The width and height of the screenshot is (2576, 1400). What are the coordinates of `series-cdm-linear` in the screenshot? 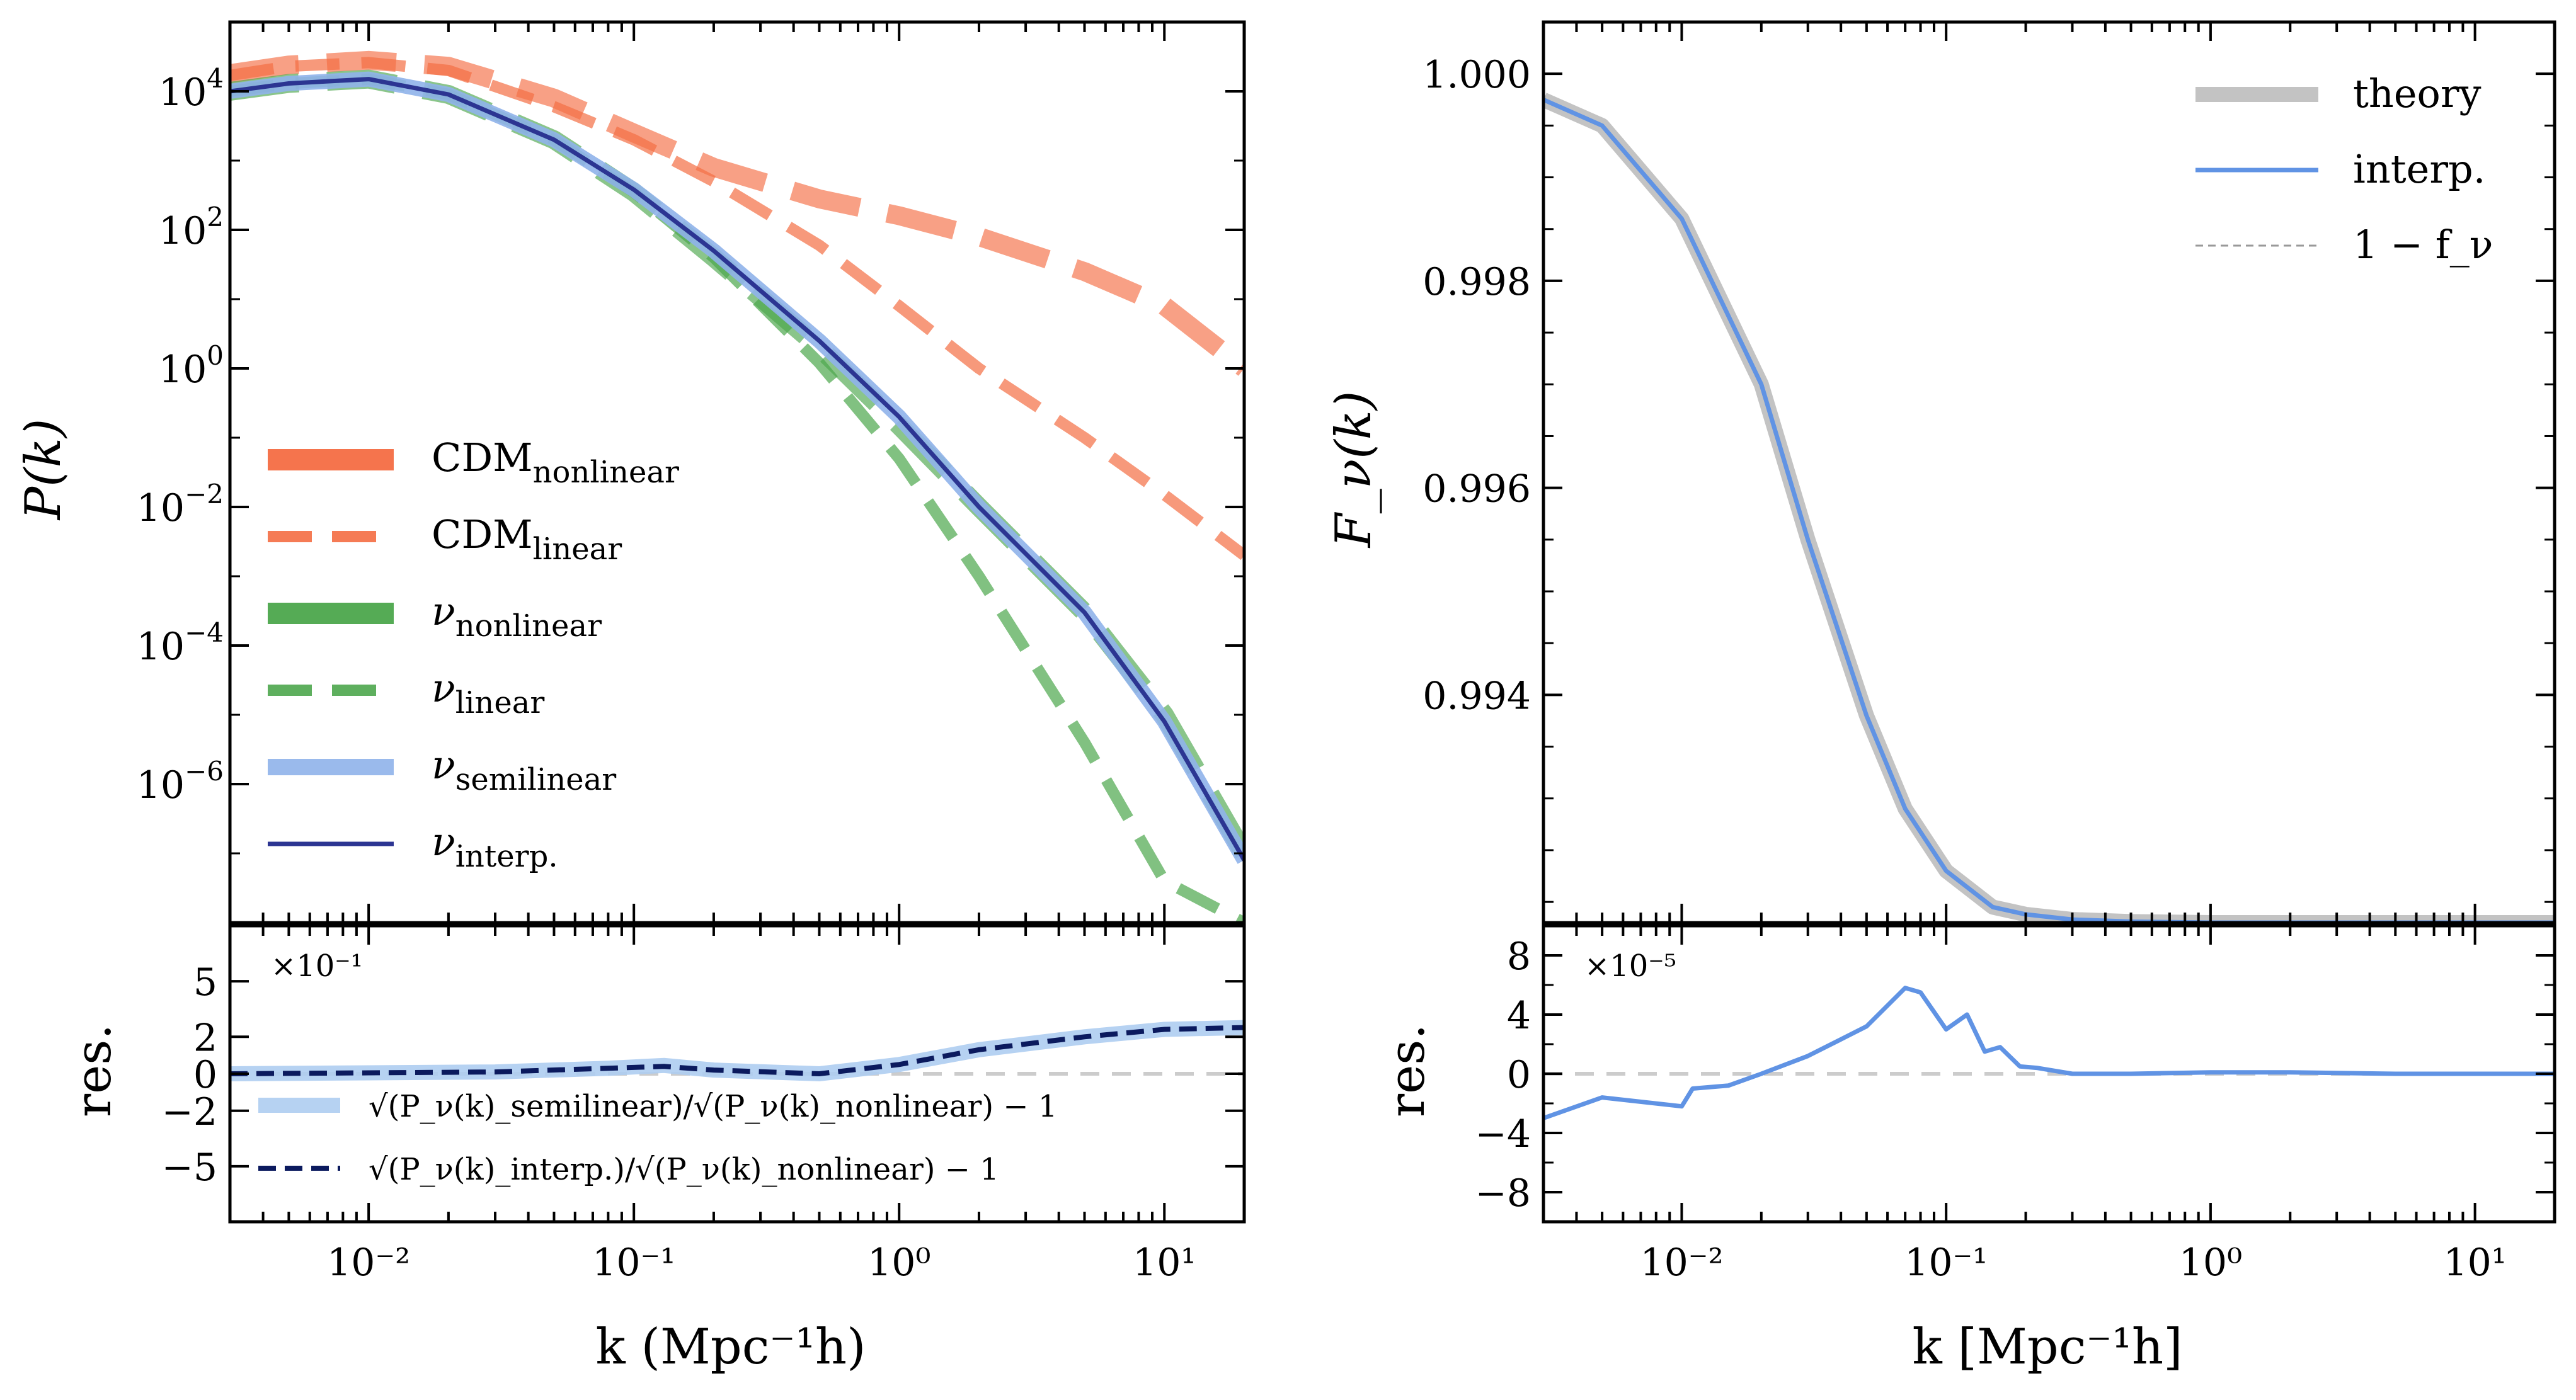 It's located at (737, 309).